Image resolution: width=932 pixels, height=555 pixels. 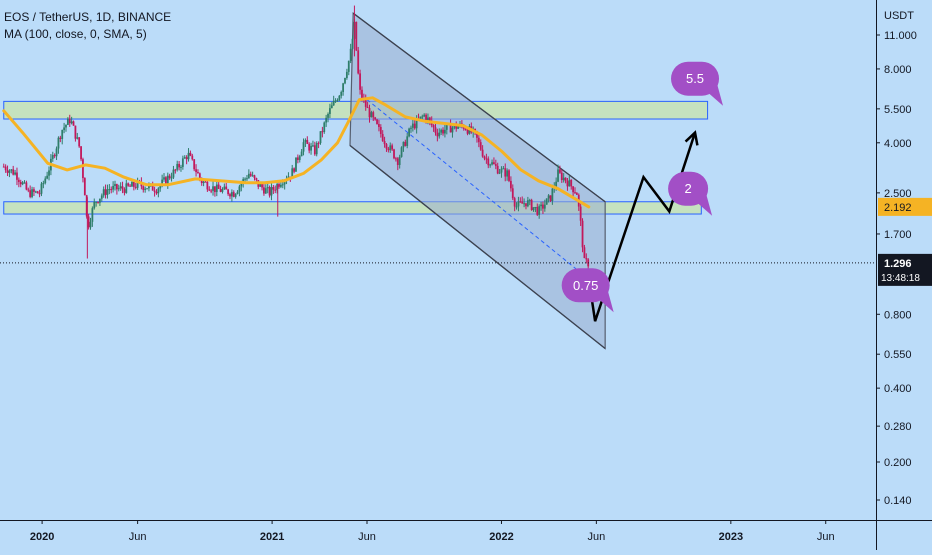 What do you see at coordinates (75, 34) in the screenshot?
I see `indicator-legend: MA (100, close, 0, SMA, 5)` at bounding box center [75, 34].